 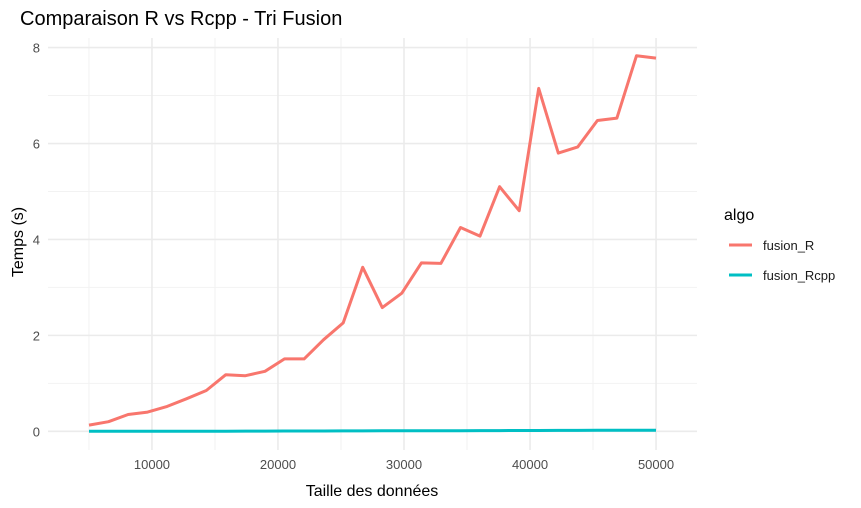 What do you see at coordinates (799, 275) in the screenshot?
I see `legend-label-fusion_Rcpp: fusion_Rcpp` at bounding box center [799, 275].